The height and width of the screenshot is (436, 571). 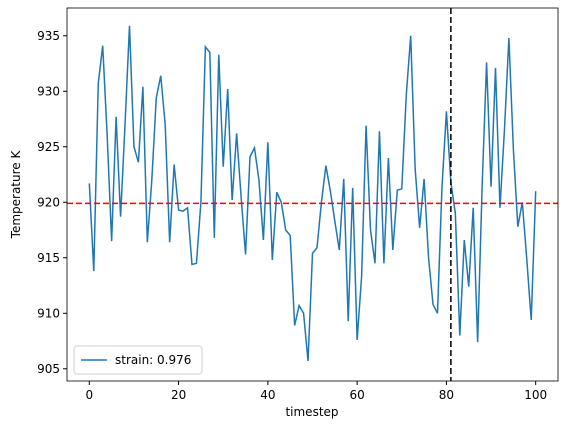 I want to click on y-tick-label: 915, so click(x=48, y=258).